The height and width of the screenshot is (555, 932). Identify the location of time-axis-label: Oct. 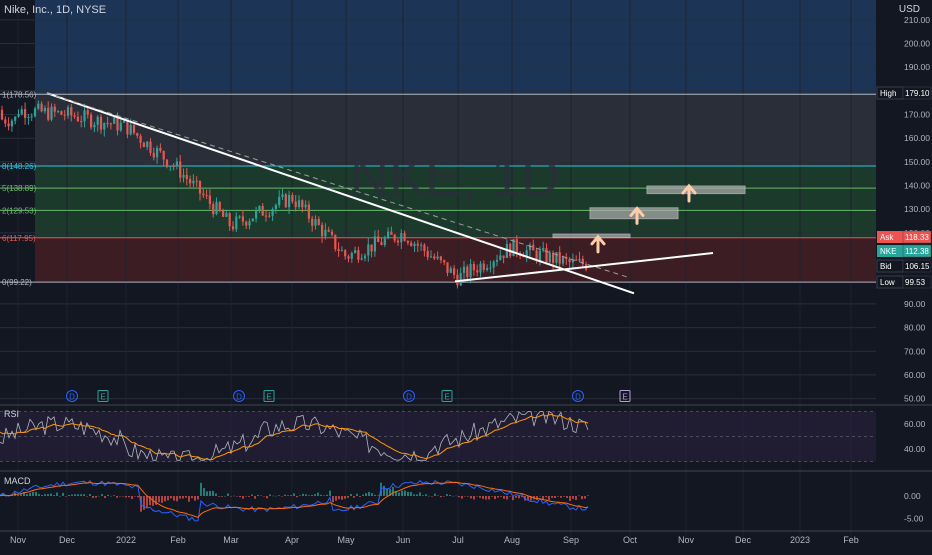
(630, 540).